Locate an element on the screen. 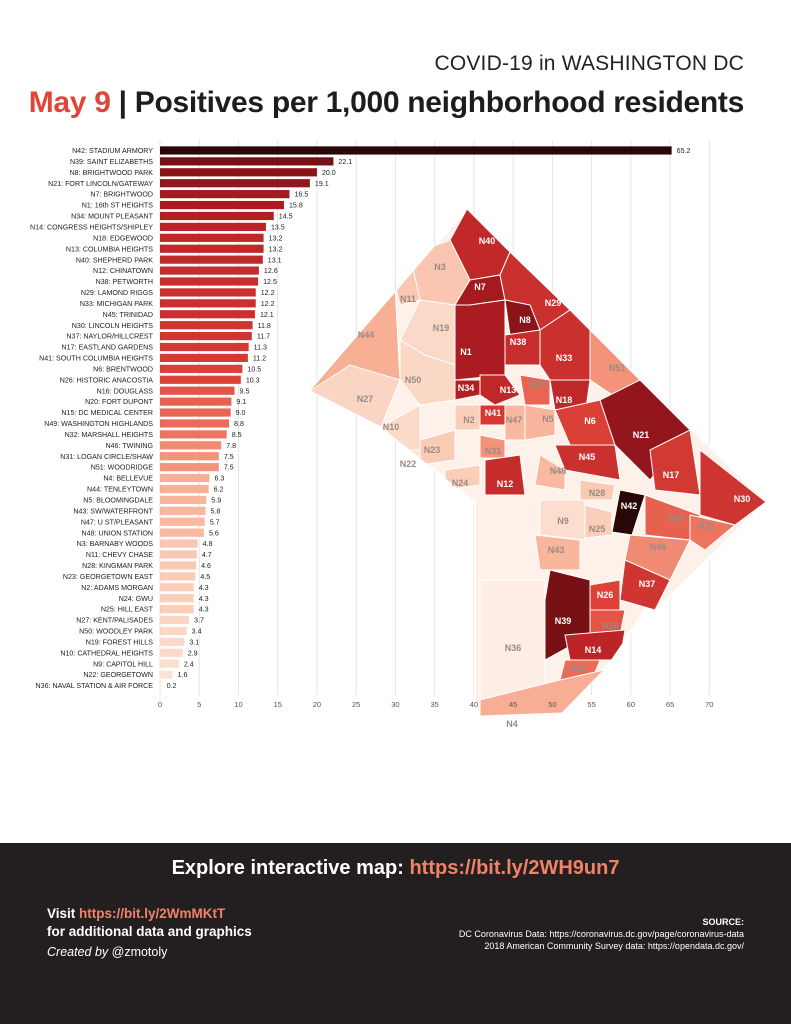 The height and width of the screenshot is (1024, 791). x-tick-label: 55 is located at coordinates (591, 704).